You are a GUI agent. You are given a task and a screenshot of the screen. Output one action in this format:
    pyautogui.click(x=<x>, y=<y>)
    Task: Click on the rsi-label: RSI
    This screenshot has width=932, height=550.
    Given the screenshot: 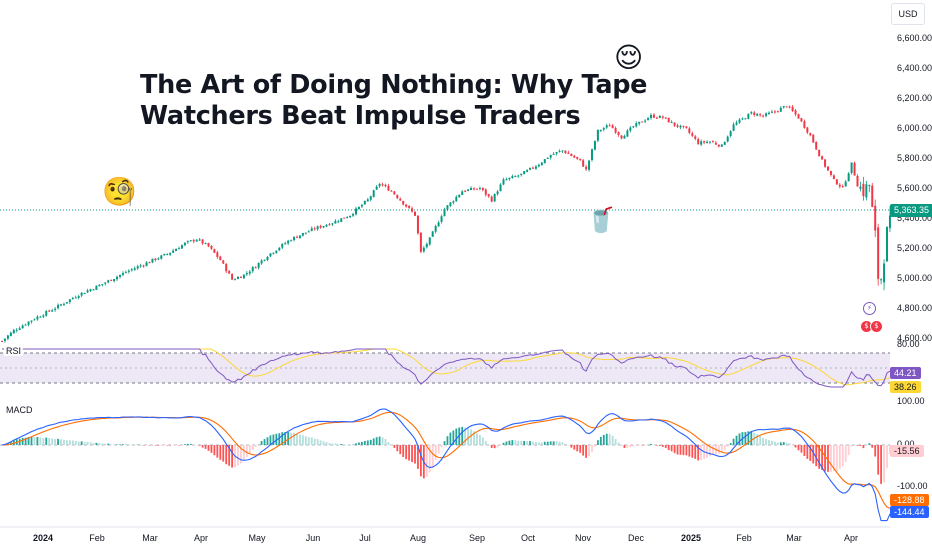 What is the action you would take?
    pyautogui.click(x=14, y=351)
    